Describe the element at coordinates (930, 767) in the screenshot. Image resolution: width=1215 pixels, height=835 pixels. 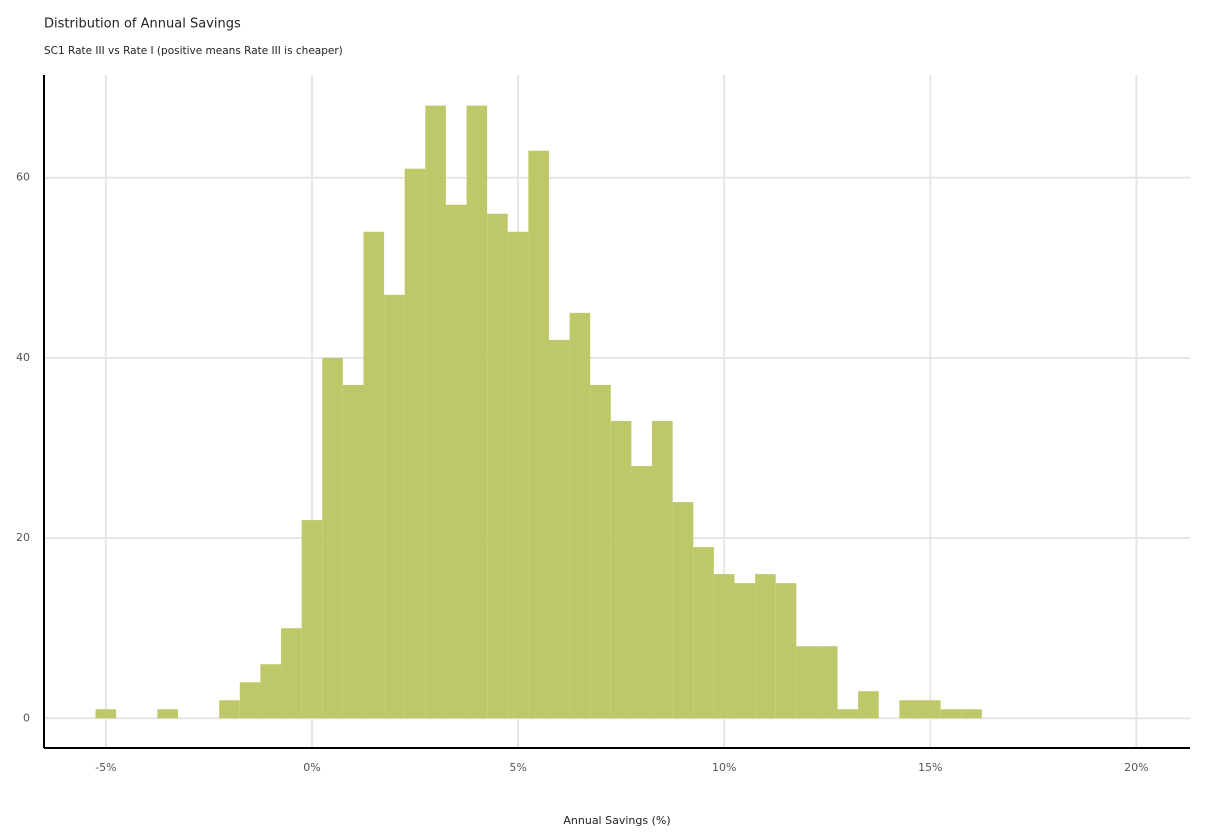
I see `x-tick-label: 15%` at that location.